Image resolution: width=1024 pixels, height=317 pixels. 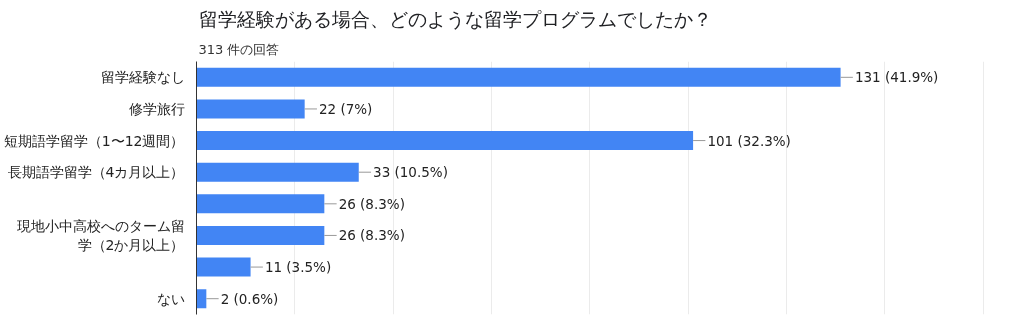 I want to click on y-tick-label: 短期語学留学（1〜12週間）, so click(x=94, y=140).